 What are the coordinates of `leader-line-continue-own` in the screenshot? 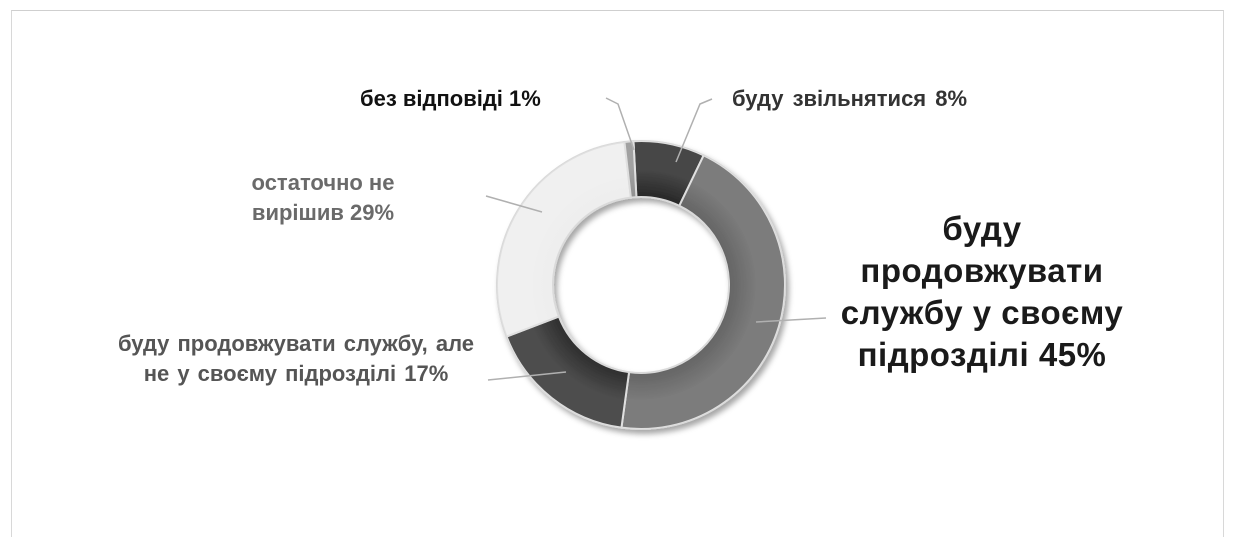 It's located at (791, 320).